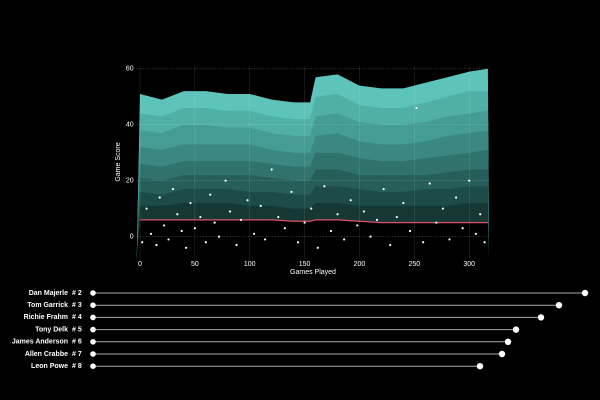 The image size is (600, 400). I want to click on player-name: Tony Delk, so click(51, 329).